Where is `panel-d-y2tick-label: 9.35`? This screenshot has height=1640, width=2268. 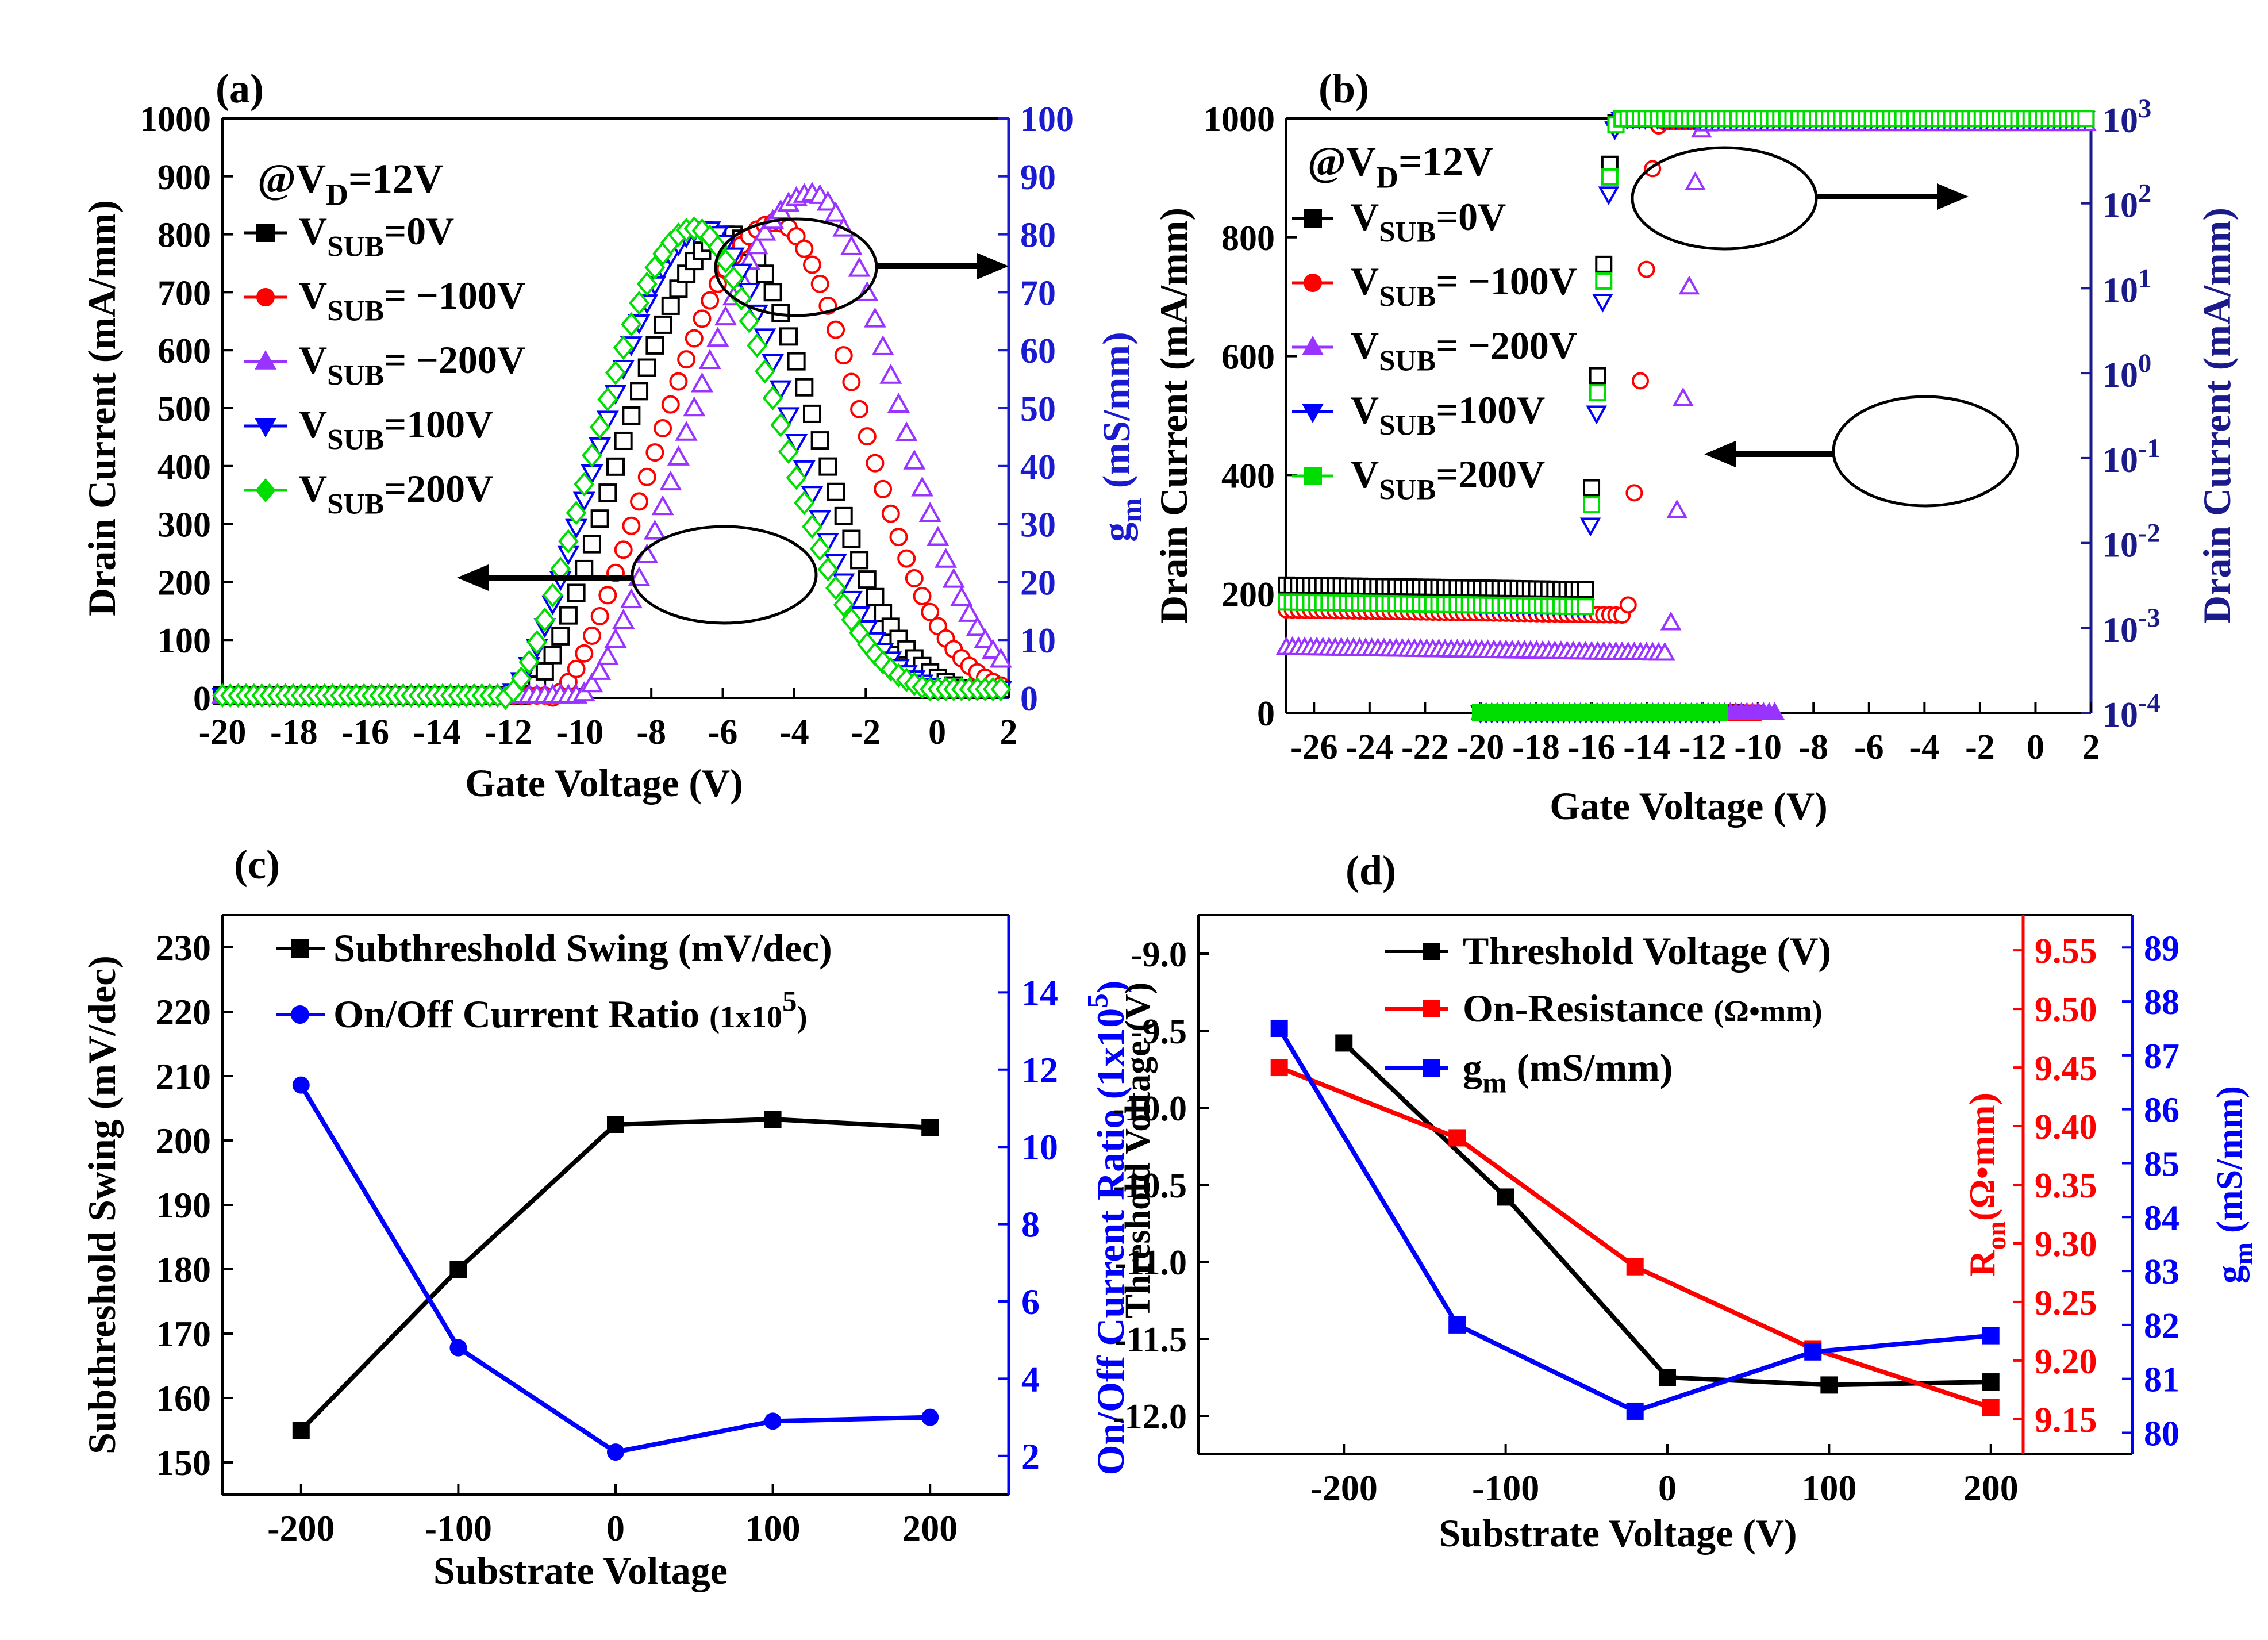 panel-d-y2tick-label: 9.35 is located at coordinates (2066, 1186).